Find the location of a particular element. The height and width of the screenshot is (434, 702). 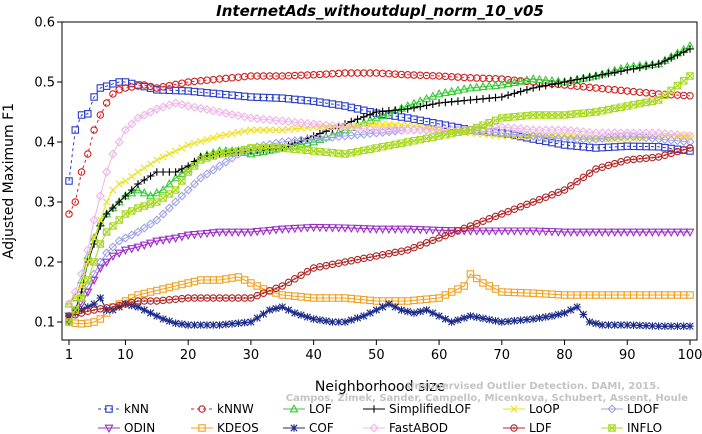

legend-item-fastabod: FastABOD is located at coordinates (405, 427).